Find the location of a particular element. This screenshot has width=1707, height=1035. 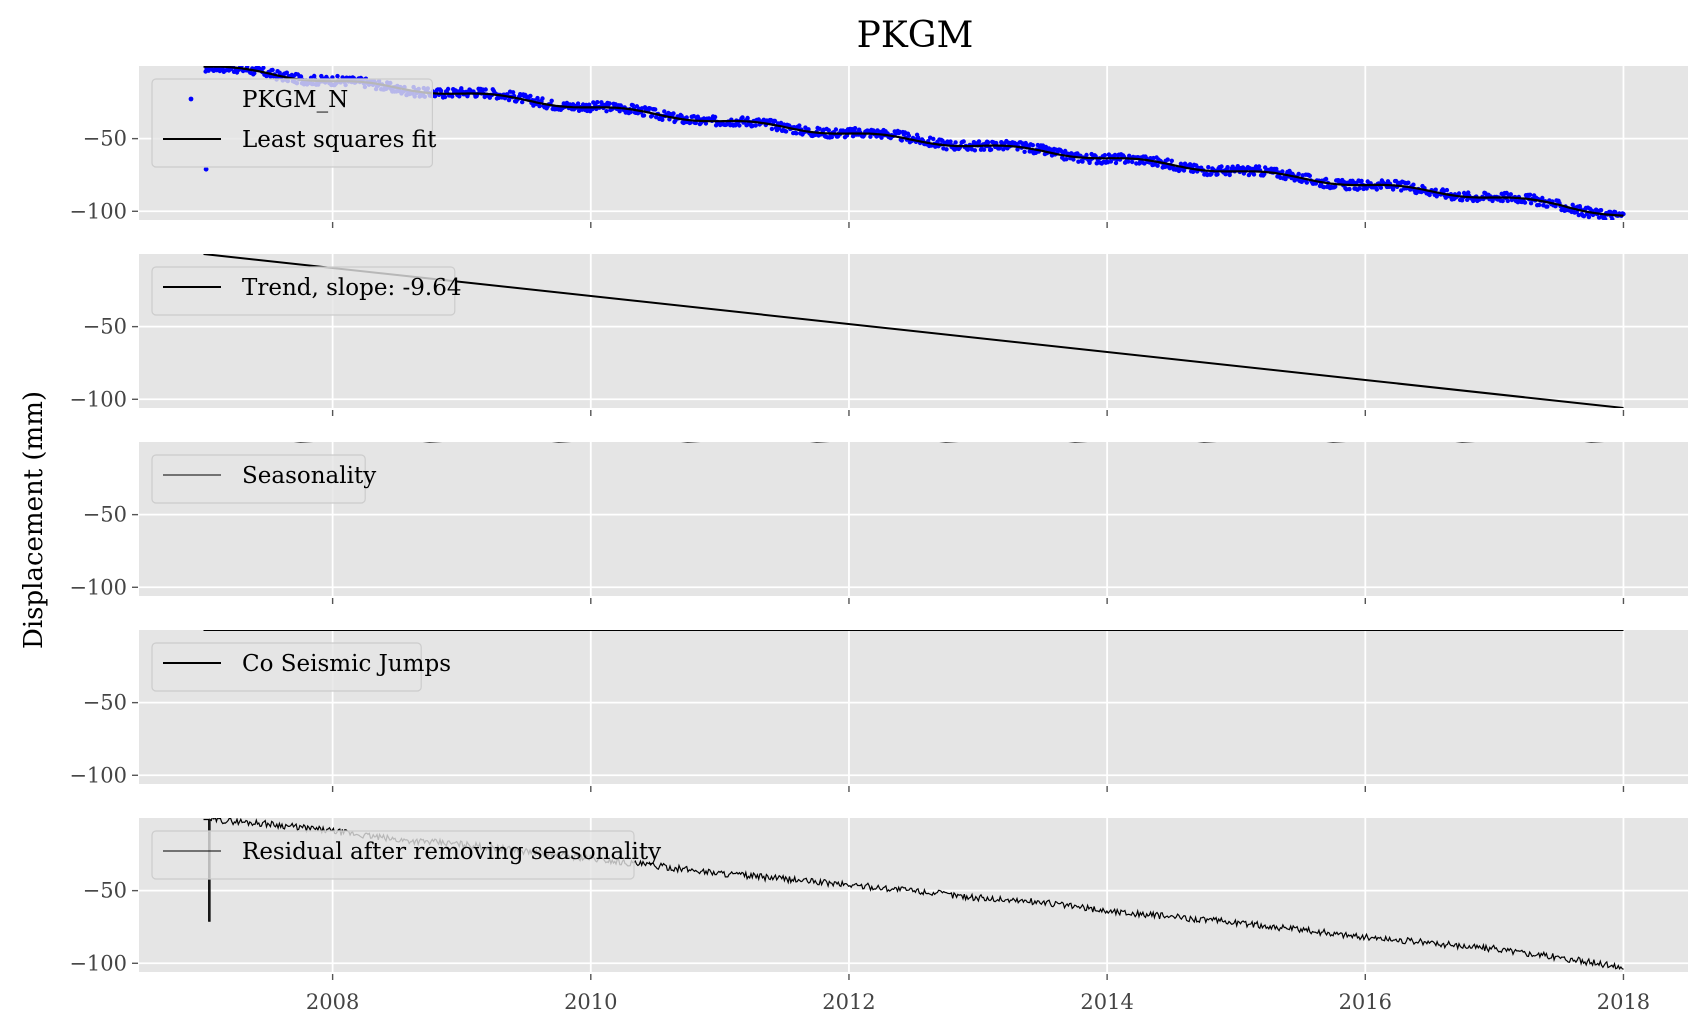

legend: Residual after removing seasonality is located at coordinates (406, 855).